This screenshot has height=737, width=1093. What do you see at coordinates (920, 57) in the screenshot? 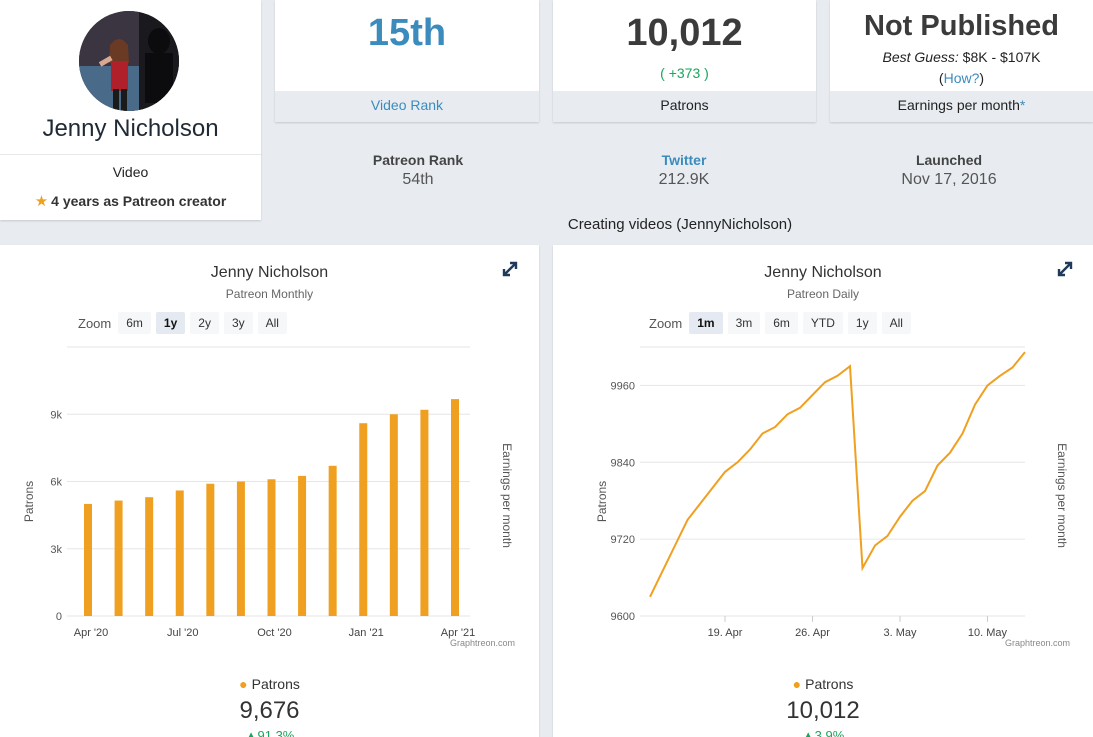
I see `best-guess-label: Best Guess:` at bounding box center [920, 57].